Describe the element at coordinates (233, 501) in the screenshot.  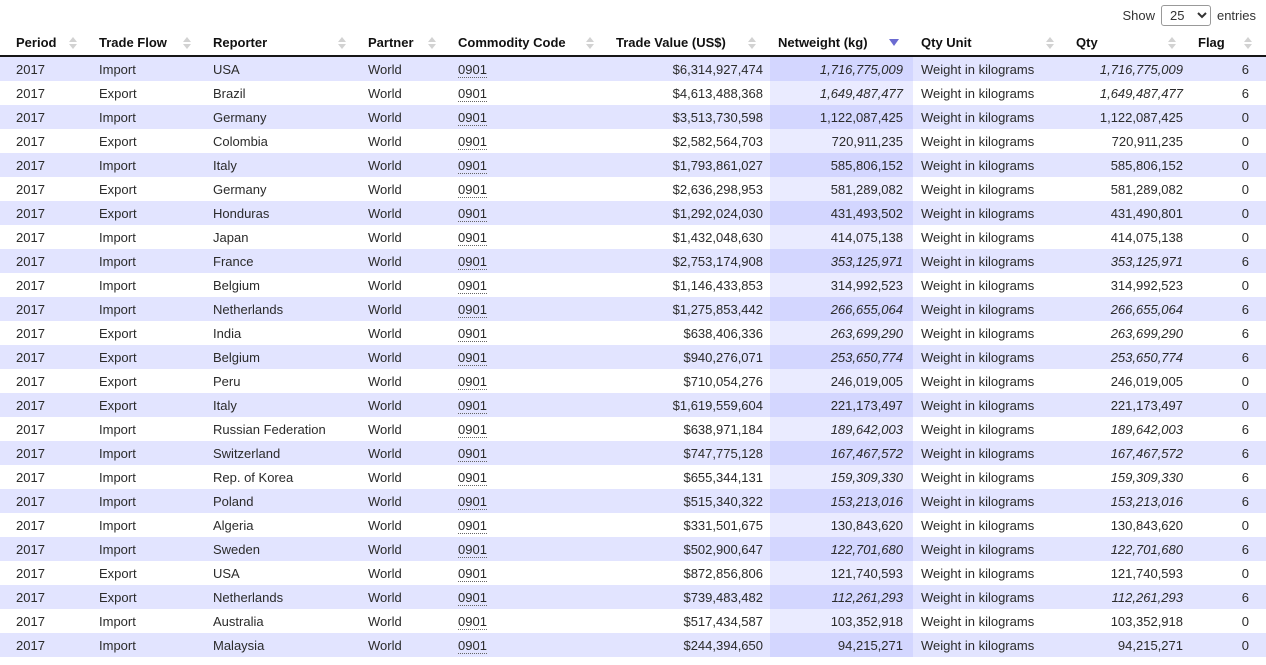
I see `cell-reporter: Poland` at that location.